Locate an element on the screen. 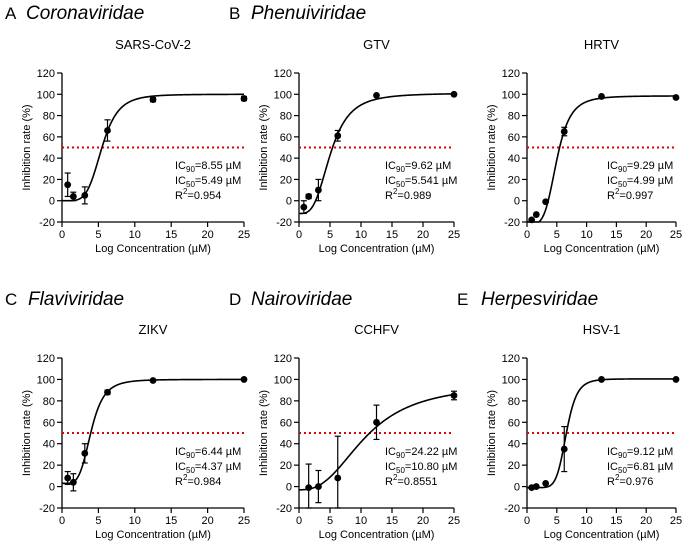  stat-ic90: IC90=9.62 µM is located at coordinates (418, 167).